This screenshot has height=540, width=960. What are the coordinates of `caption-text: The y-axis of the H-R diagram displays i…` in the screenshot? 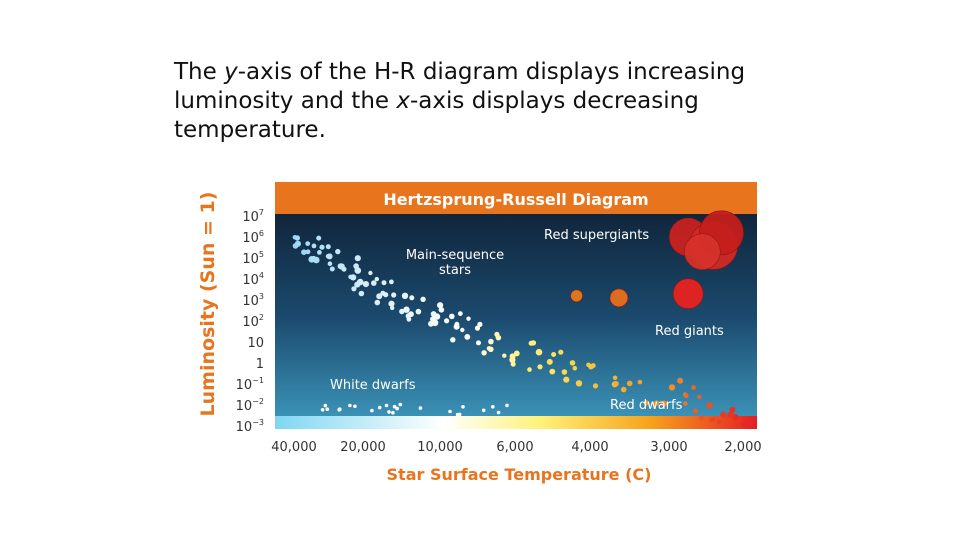 It's located at (463, 101).